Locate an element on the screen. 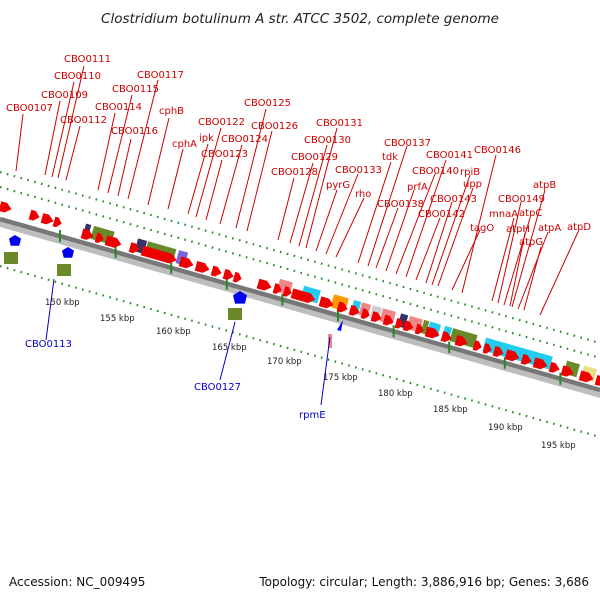 Image resolution: width=600 pixels, height=600 pixels. gene-label-rpme: rpmE is located at coordinates (312, 415).